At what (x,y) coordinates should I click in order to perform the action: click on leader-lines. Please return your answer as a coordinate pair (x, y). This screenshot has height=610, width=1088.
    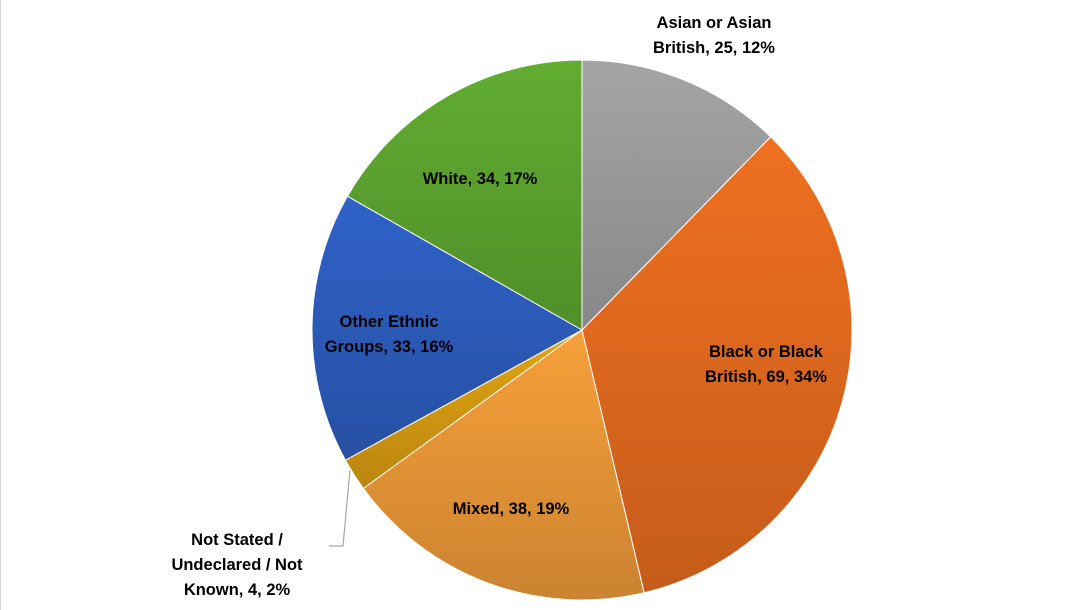
    Looking at the image, I should click on (340, 508).